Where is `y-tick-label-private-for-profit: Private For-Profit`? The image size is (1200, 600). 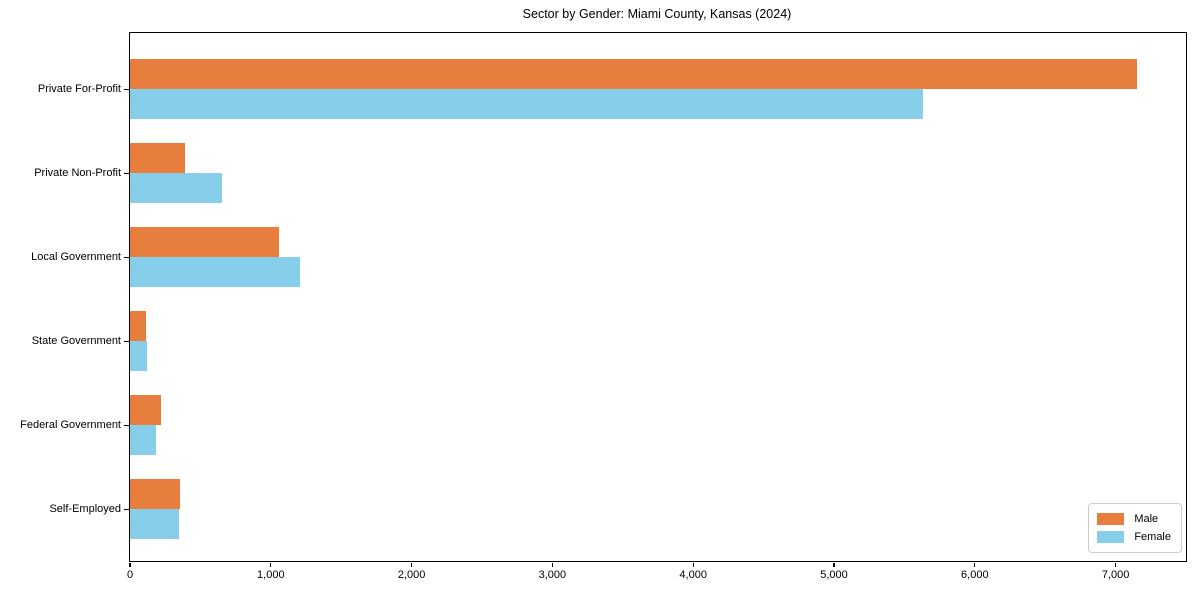
y-tick-label-private-for-profit: Private For-Profit is located at coordinates (79, 89).